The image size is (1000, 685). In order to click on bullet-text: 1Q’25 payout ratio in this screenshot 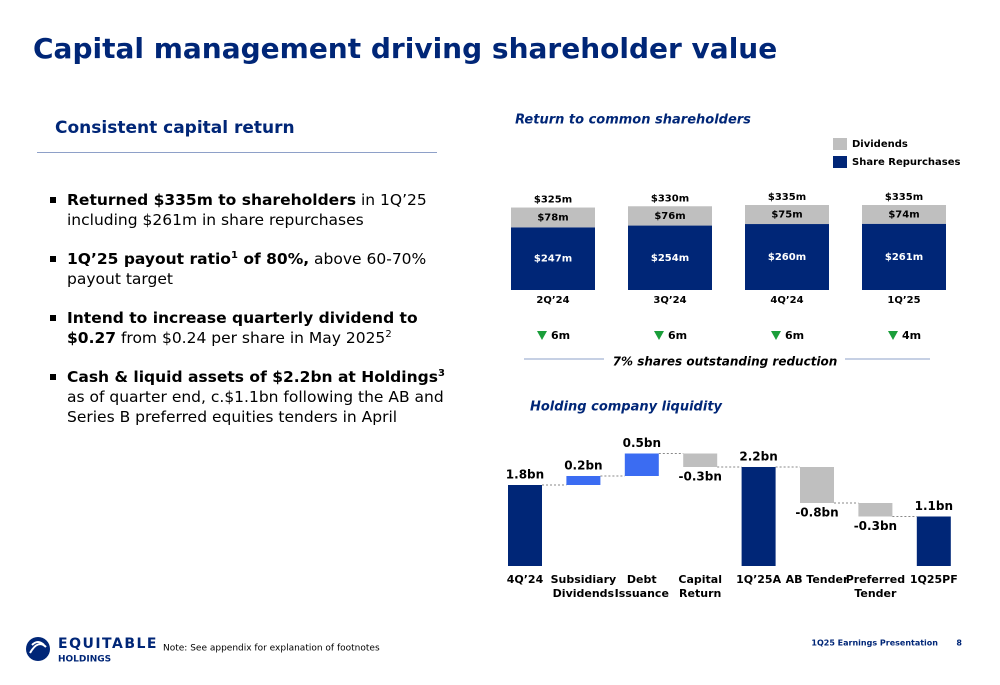, I will do `click(149, 259)`.